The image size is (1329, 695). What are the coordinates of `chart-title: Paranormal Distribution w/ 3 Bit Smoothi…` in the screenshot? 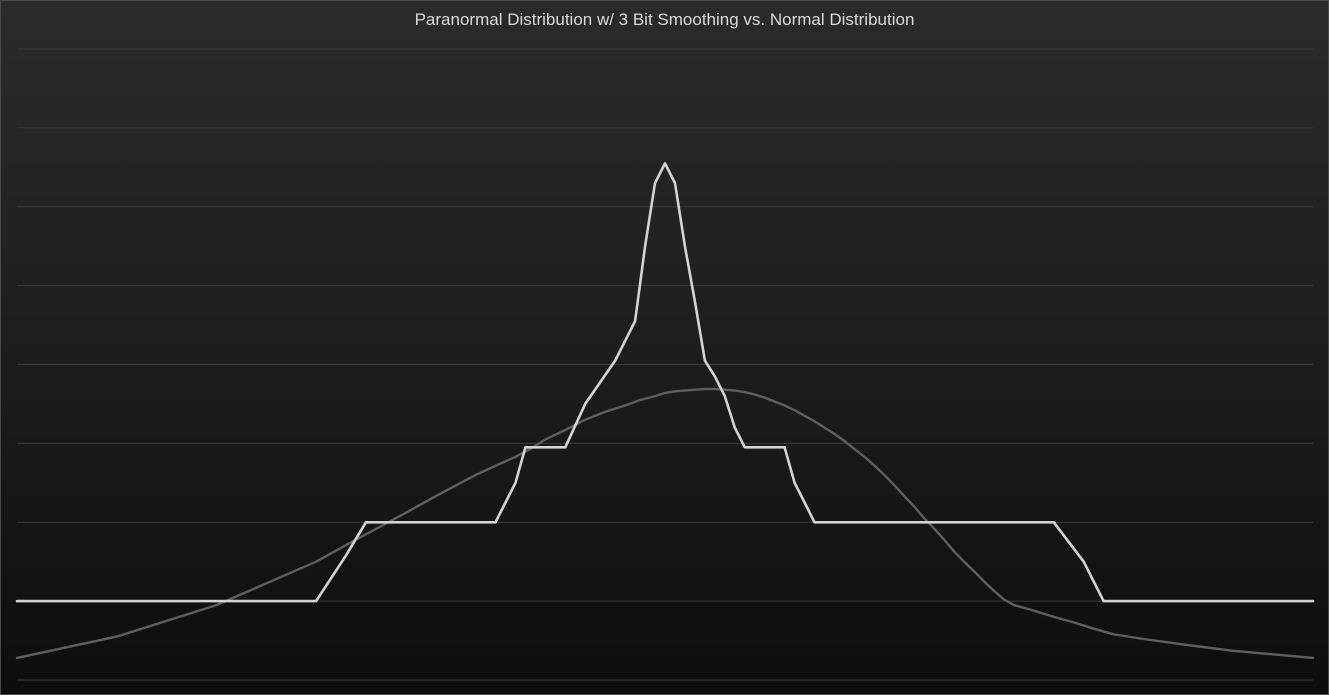 It's located at (664, 19).